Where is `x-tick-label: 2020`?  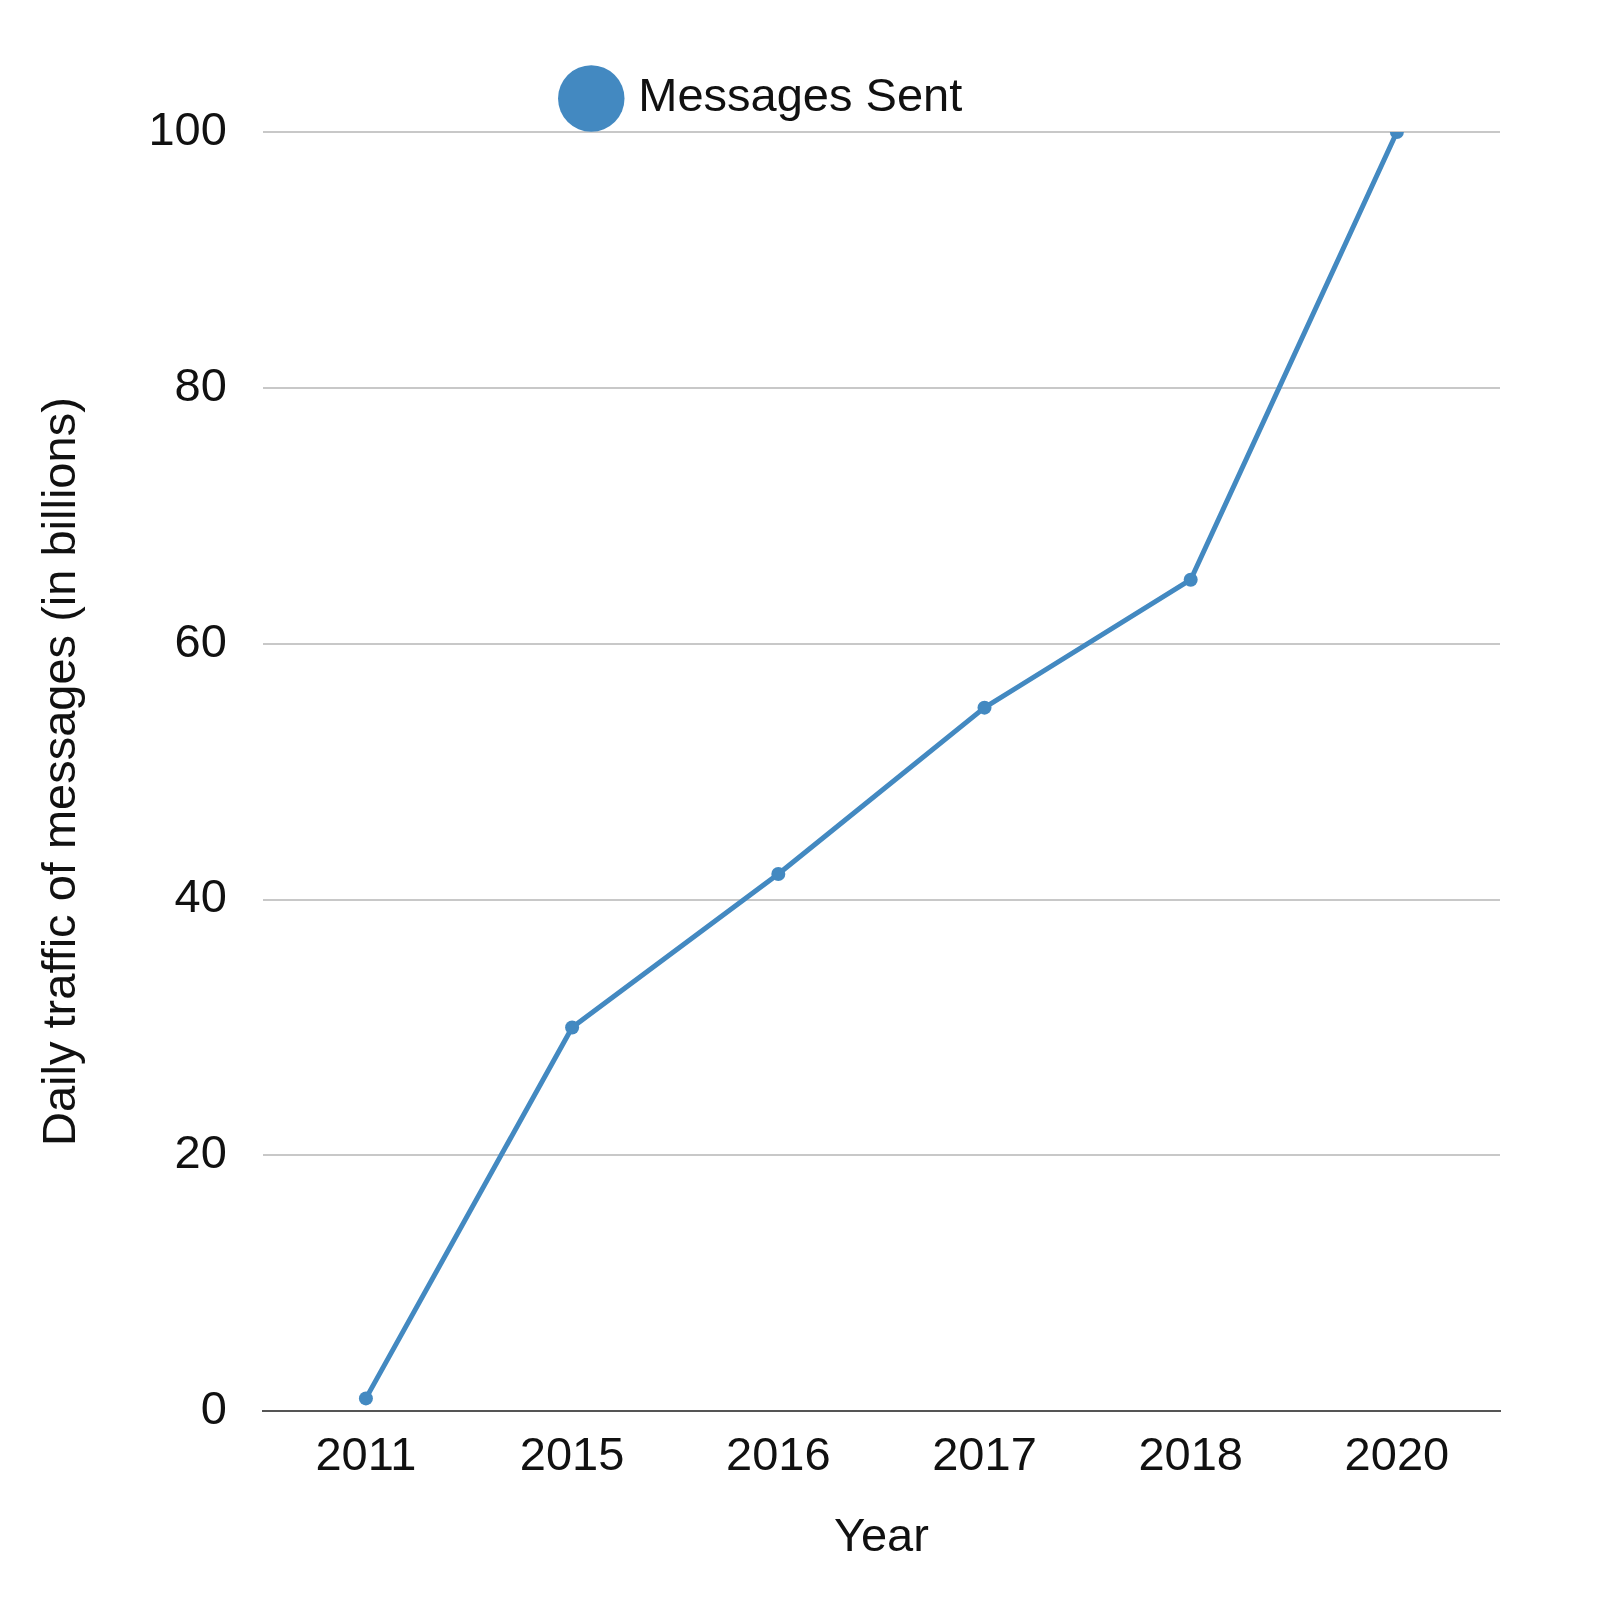 x-tick-label: 2020 is located at coordinates (1397, 1454).